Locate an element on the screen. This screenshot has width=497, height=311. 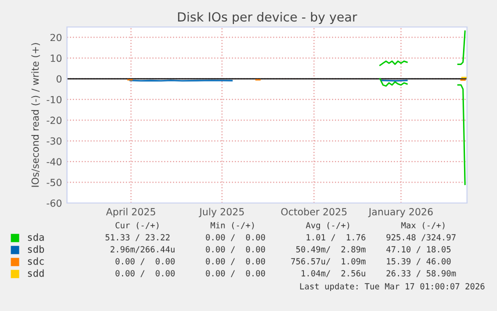
y-tick-label: 20 is located at coordinates (56, 38).